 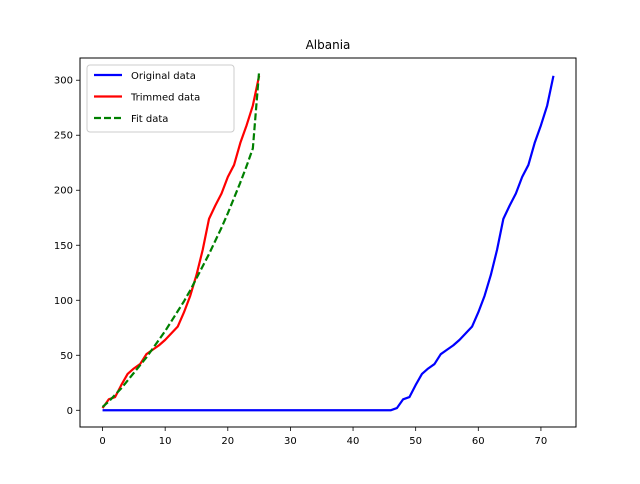 What do you see at coordinates (165, 98) in the screenshot?
I see `legend-label: Trimmed data` at bounding box center [165, 98].